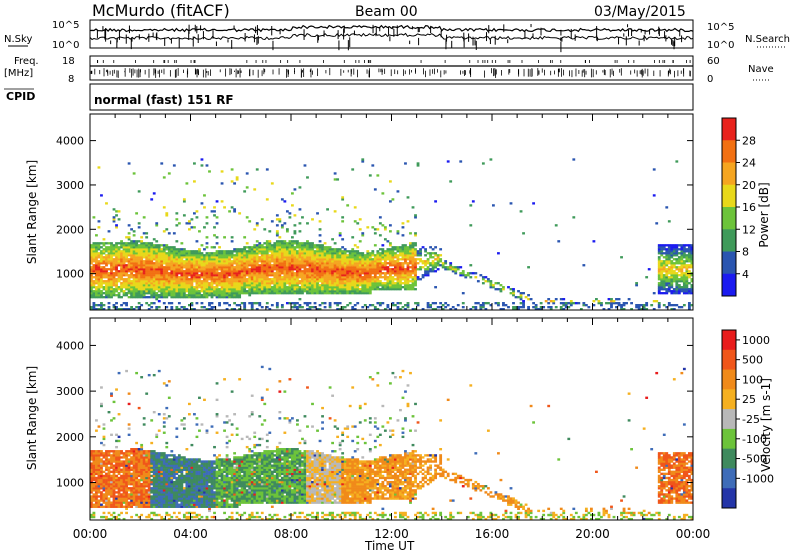 This screenshot has width=800, height=554. I want to click on nave-tick-60: 60, so click(713, 61).